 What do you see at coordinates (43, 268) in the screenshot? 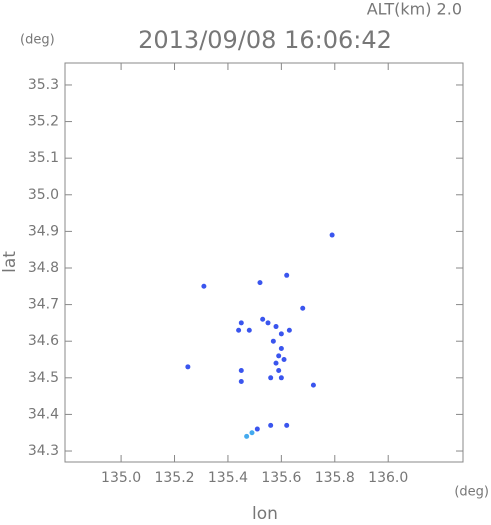
I see `y-tick-label: 34.8` at bounding box center [43, 268].